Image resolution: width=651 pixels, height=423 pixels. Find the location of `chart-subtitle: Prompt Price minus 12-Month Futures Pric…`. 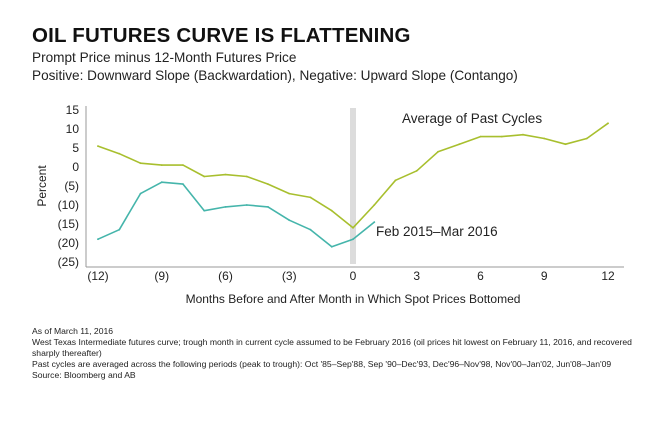

chart-subtitle: Prompt Price minus 12-Month Futures Pric… is located at coordinates (164, 57).